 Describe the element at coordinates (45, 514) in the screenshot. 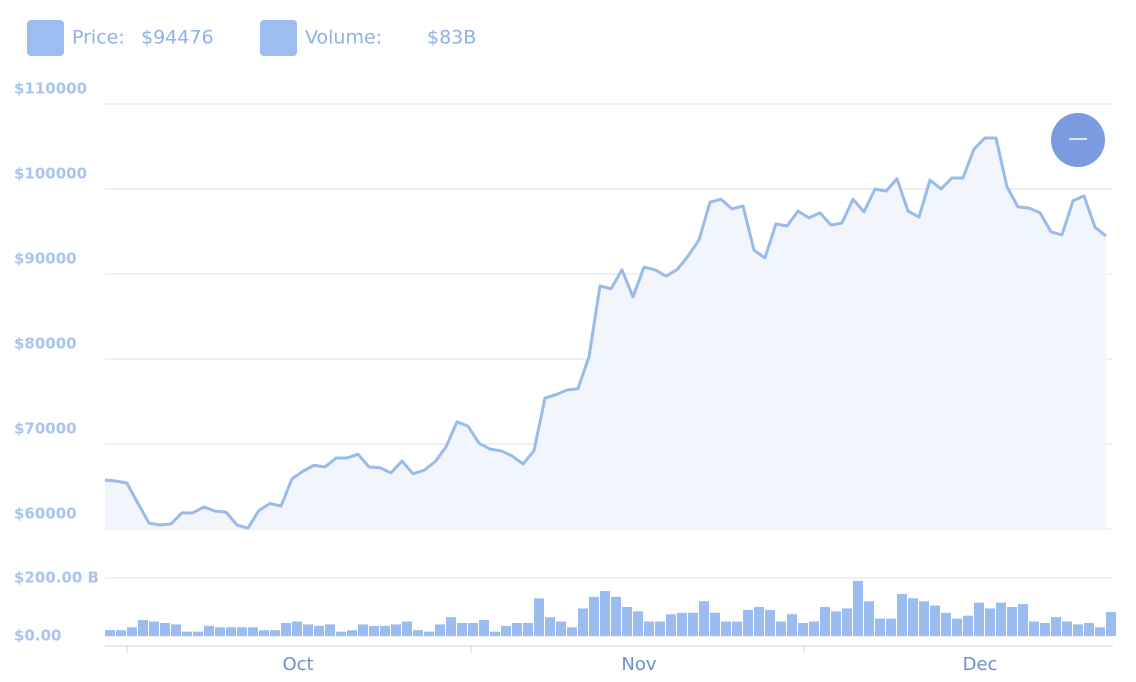

I see `y-tick-label: $60000` at that location.